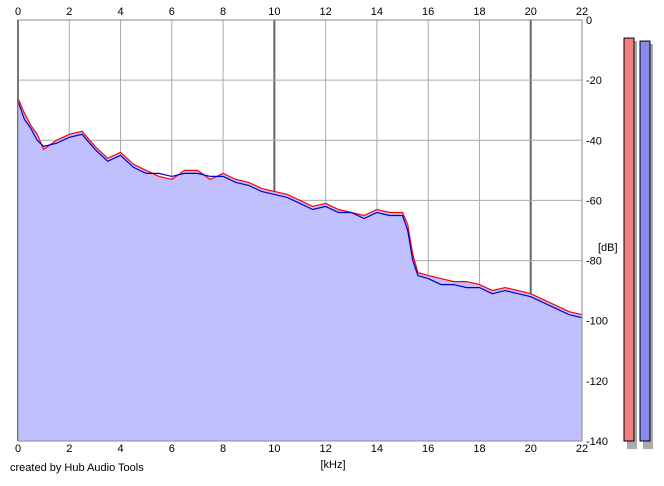  I want to click on y-tick-label: -80, so click(594, 262).